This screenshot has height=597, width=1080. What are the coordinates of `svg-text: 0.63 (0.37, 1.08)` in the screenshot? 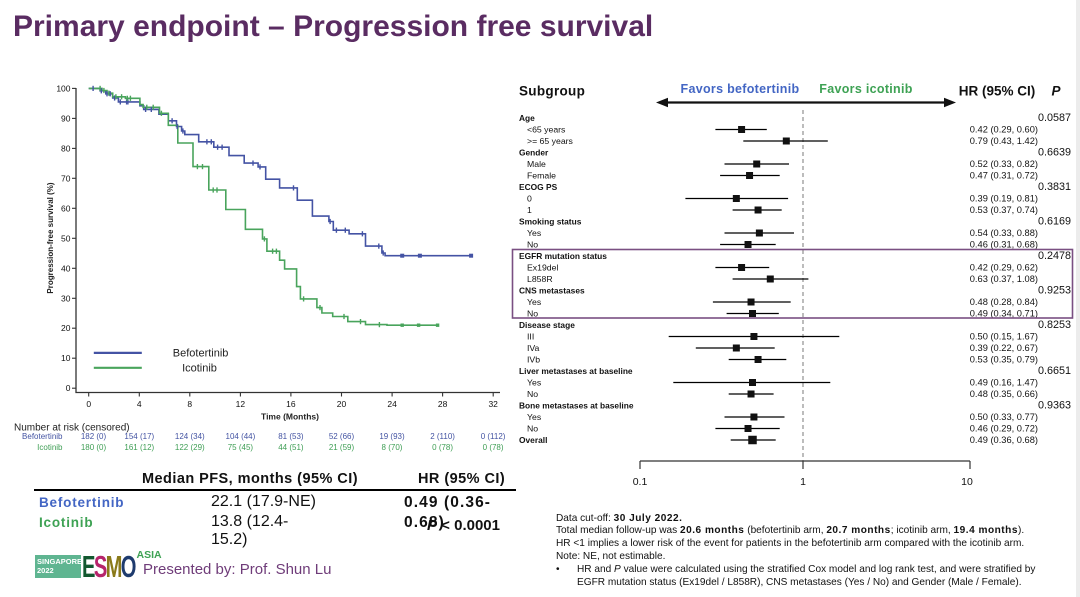 It's located at (1004, 279).